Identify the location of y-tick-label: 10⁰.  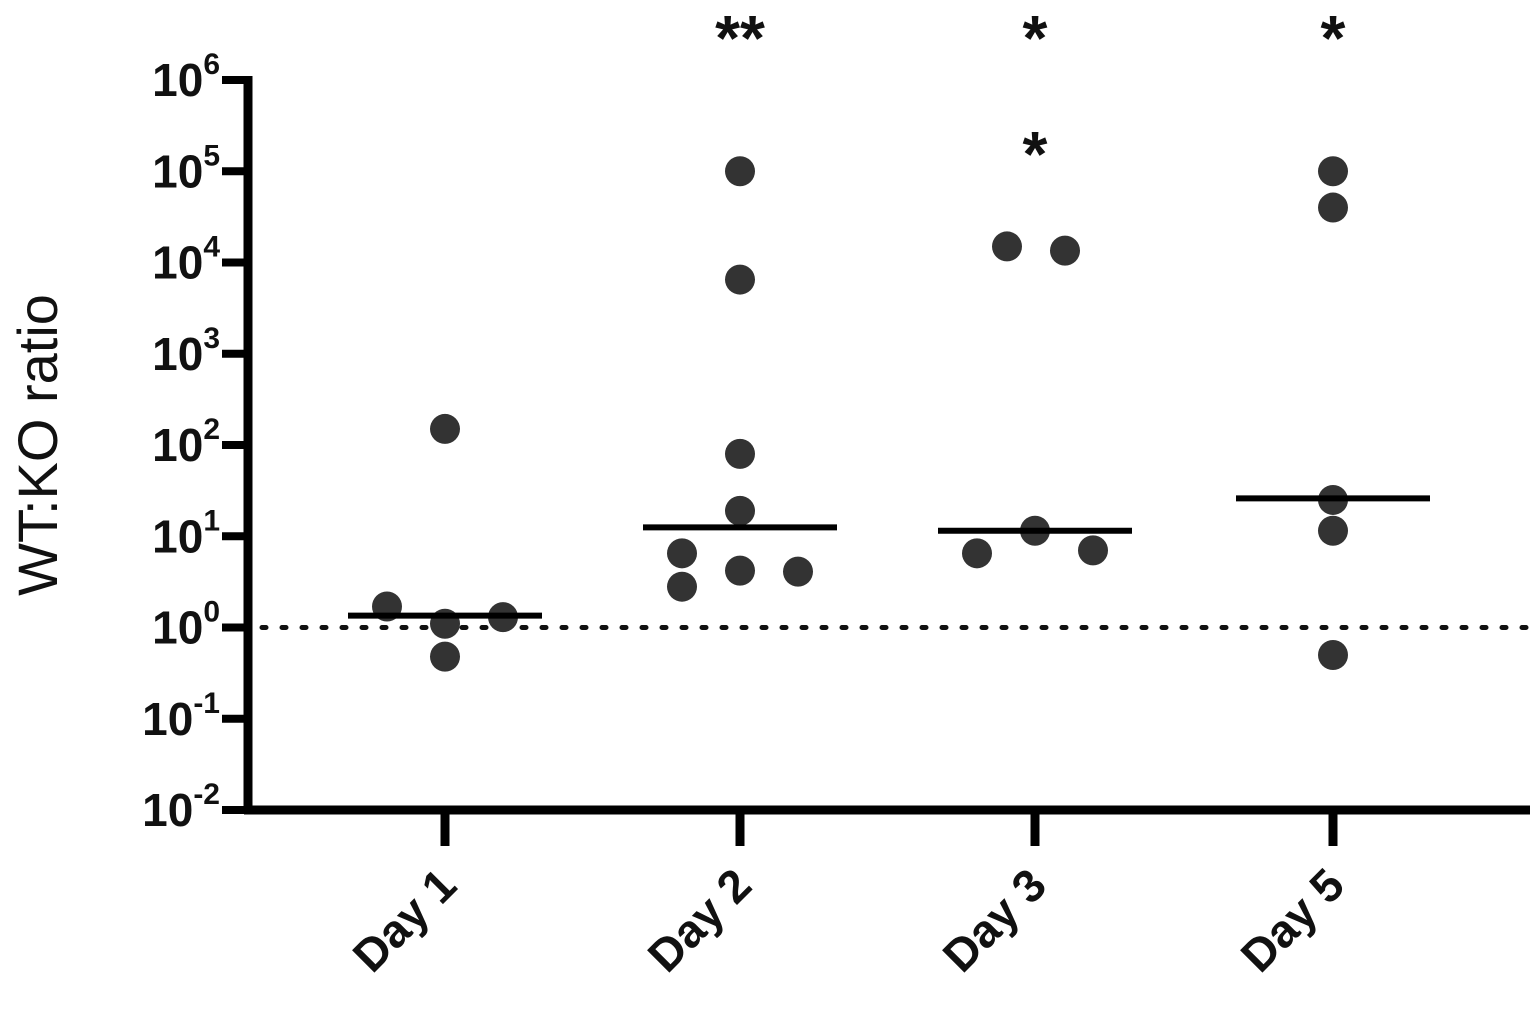
(186, 625).